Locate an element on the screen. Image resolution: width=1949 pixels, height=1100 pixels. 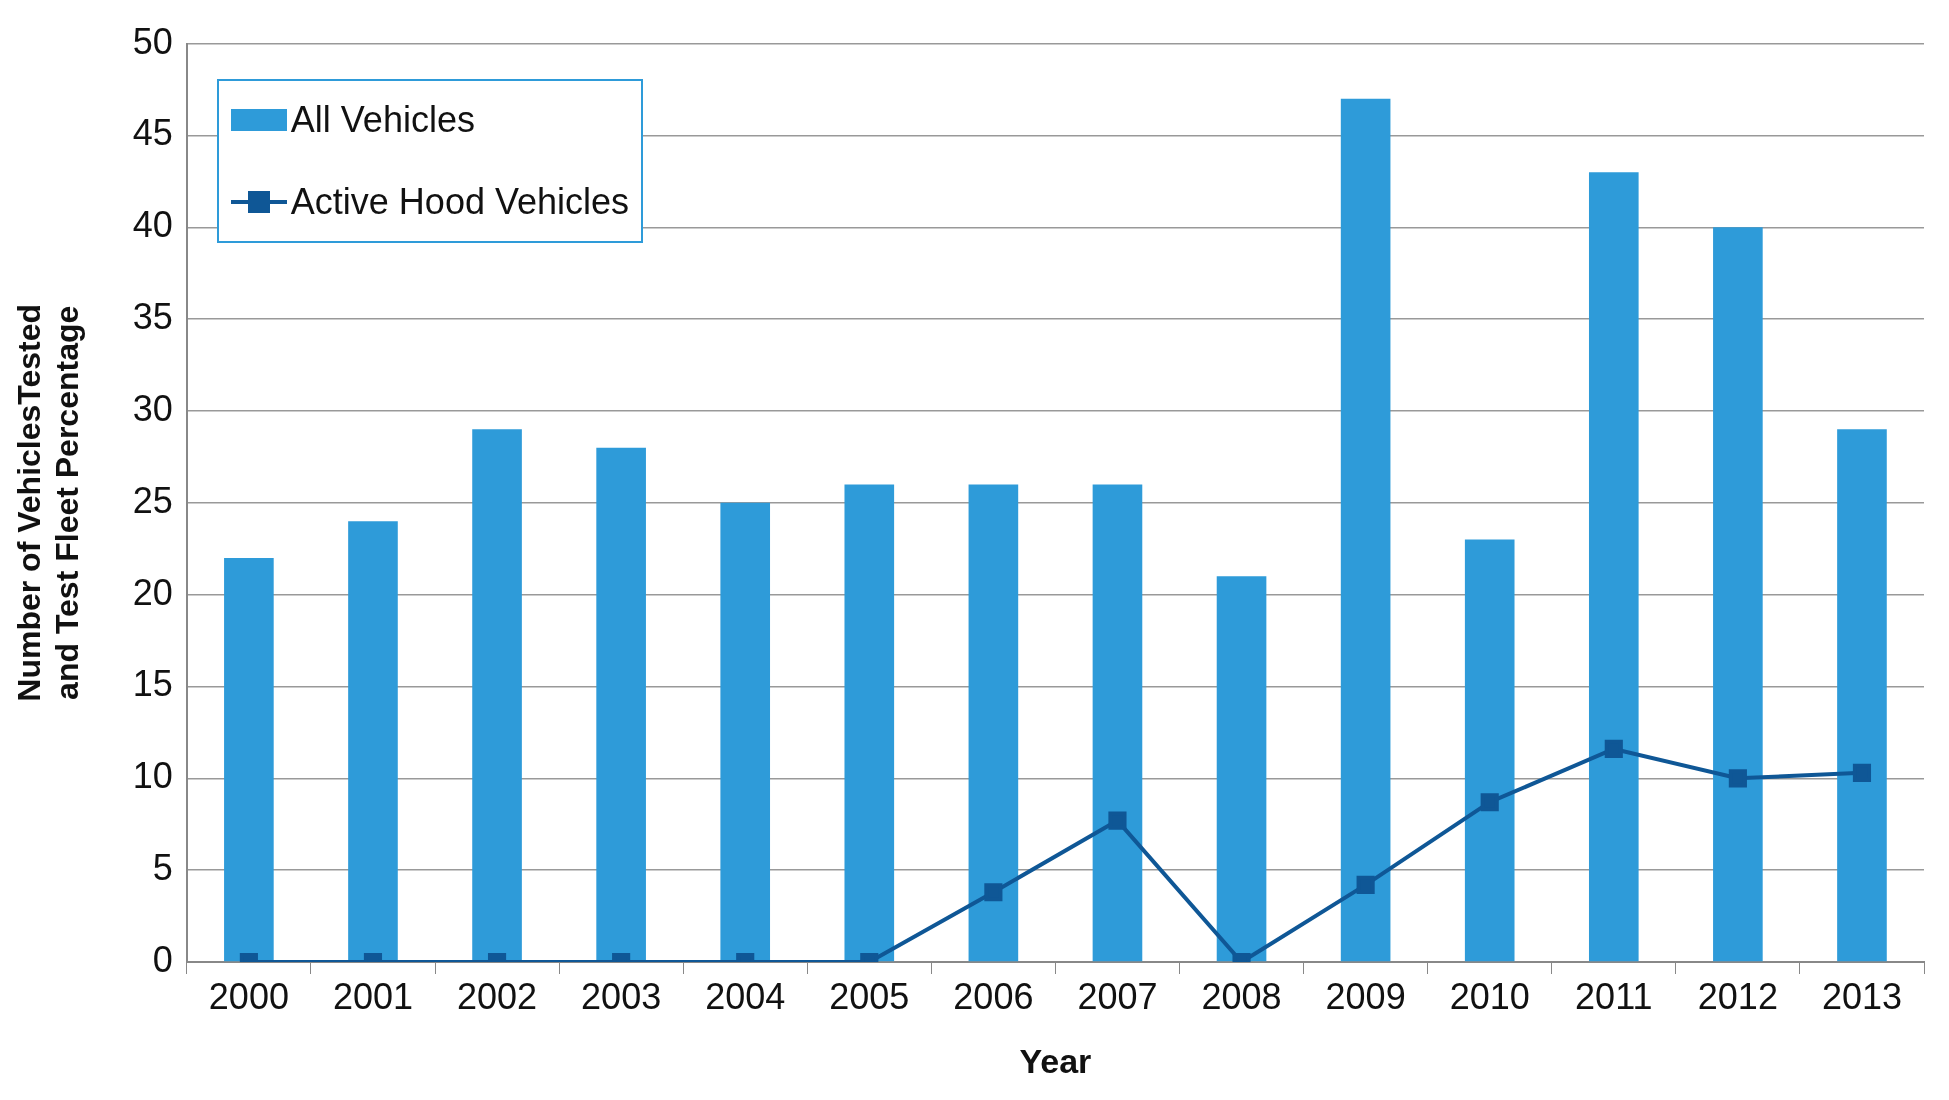
x-tick-label: 2009 is located at coordinates (1365, 996).